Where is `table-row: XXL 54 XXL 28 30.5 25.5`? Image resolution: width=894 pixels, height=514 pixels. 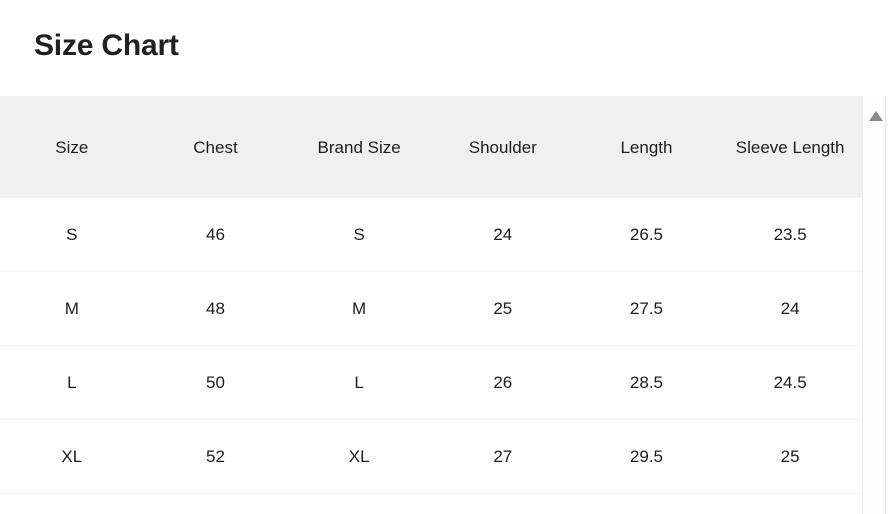 table-row: XXL 54 XXL 28 30.5 25.5 is located at coordinates (431, 503).